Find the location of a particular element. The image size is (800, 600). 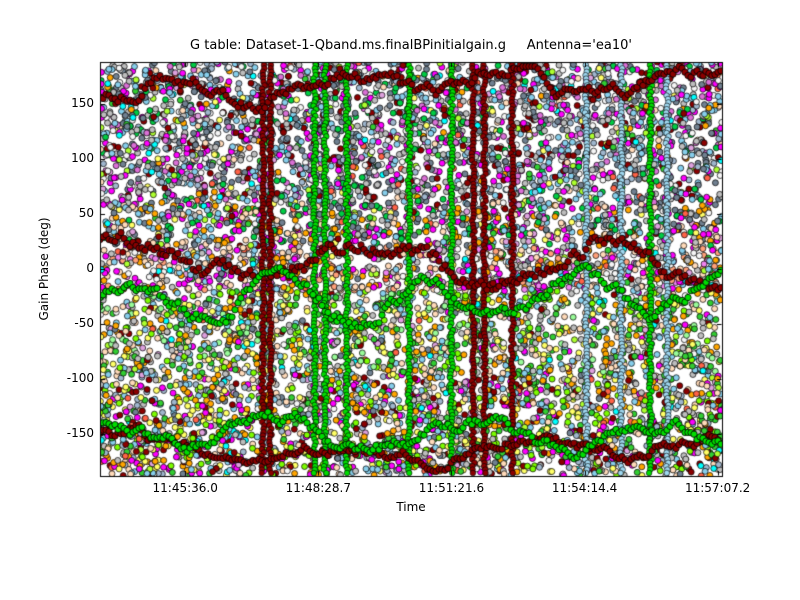

y-tick-label: 150 is located at coordinates (82, 102).